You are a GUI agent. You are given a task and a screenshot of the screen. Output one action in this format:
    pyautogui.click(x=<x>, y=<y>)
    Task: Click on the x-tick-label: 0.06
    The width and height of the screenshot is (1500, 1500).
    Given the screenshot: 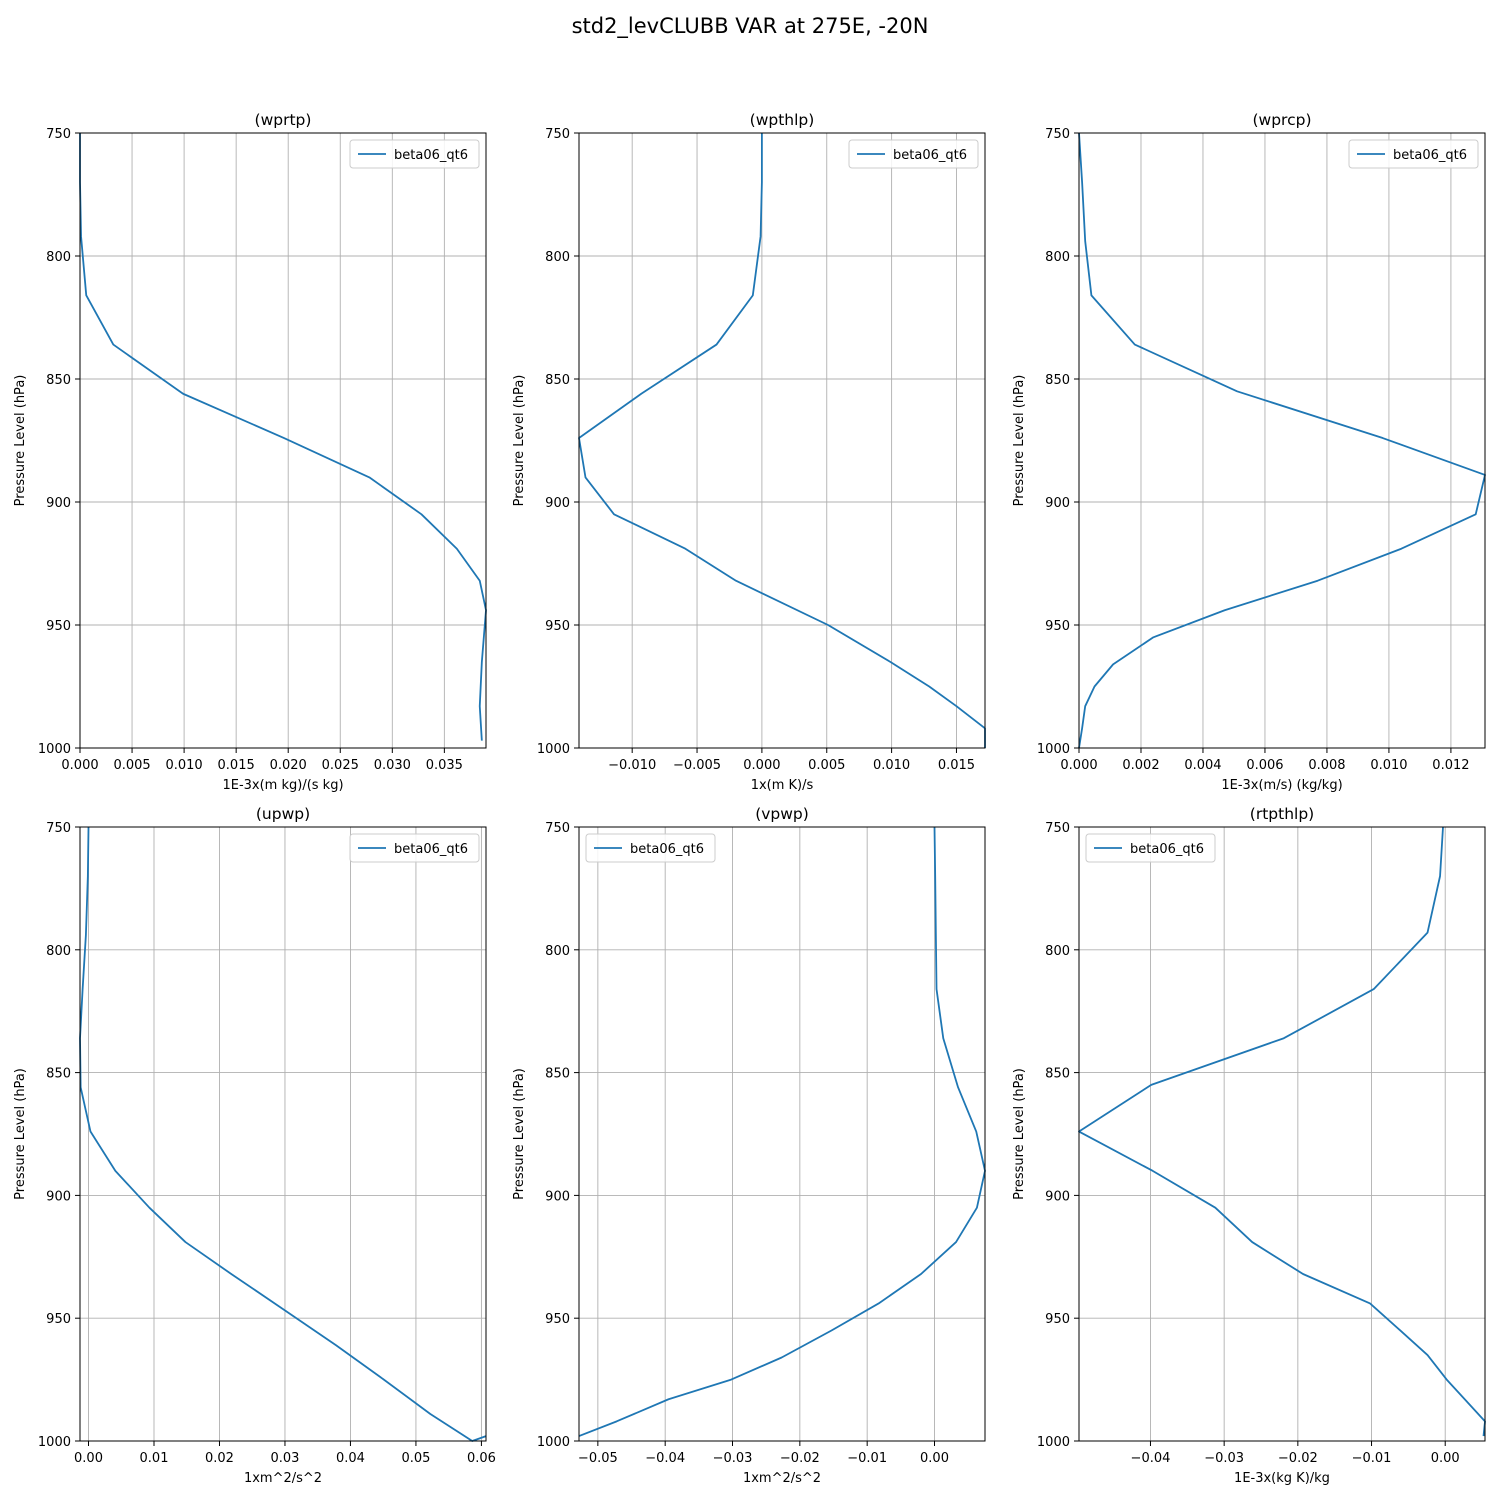 What is the action you would take?
    pyautogui.click(x=481, y=1458)
    